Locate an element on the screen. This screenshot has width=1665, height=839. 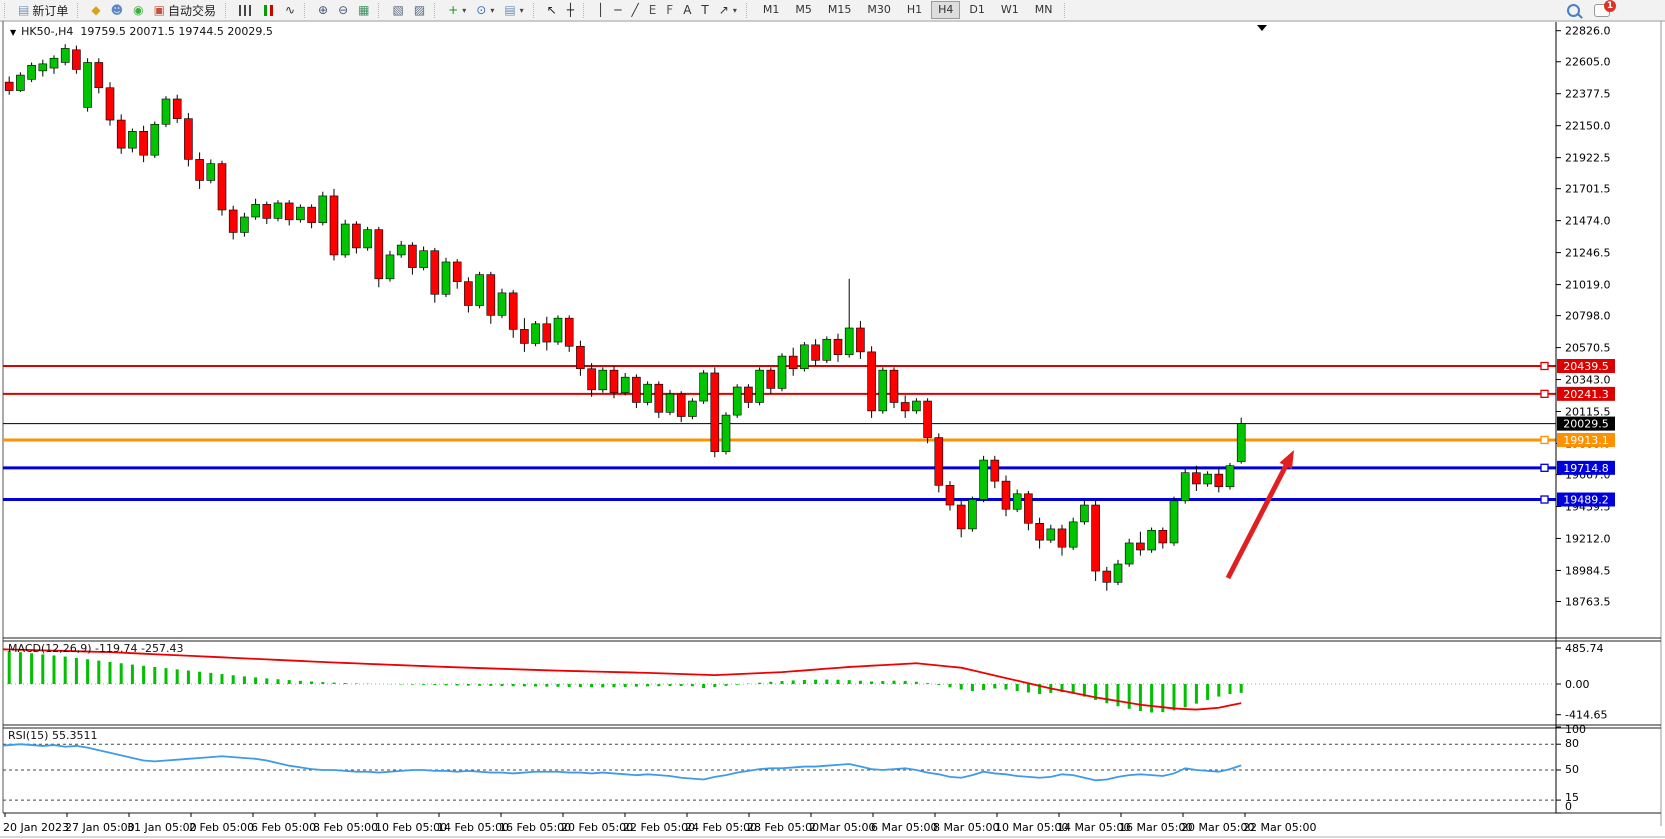
periods-icon: ⊙ ▾ is located at coordinates (485, 10).